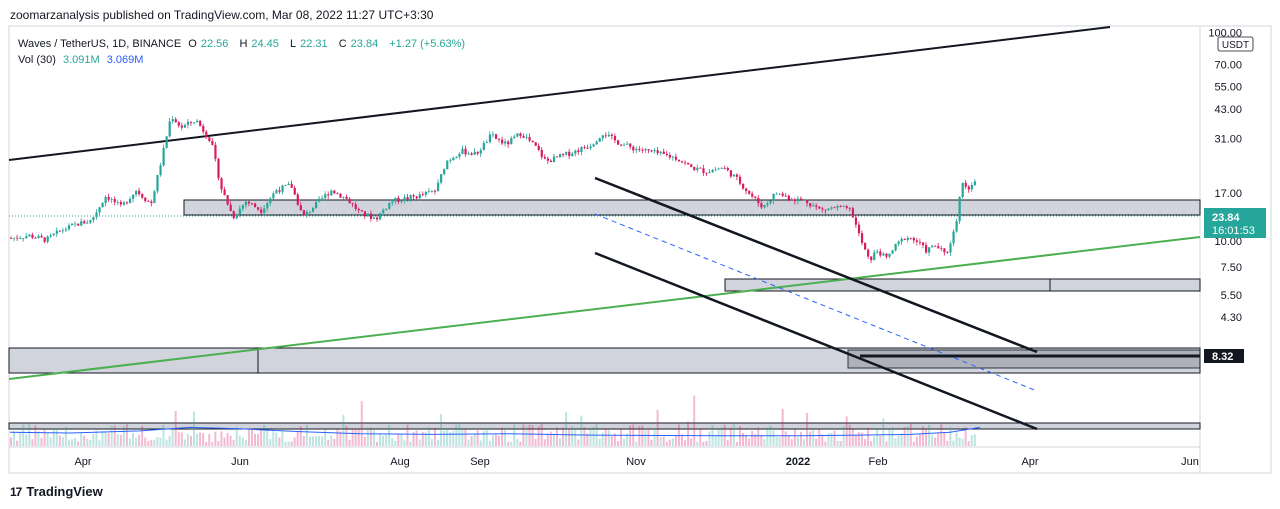 Image resolution: width=1280 pixels, height=509 pixels. I want to click on bottom-demand-zone, so click(1024, 359).